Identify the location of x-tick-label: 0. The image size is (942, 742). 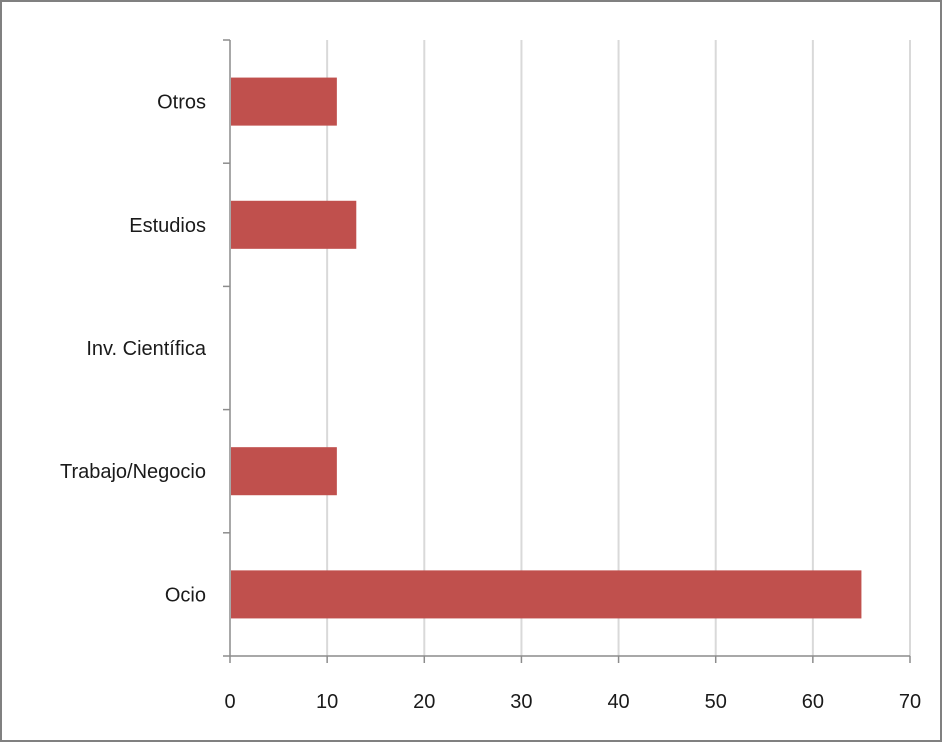
(229, 702).